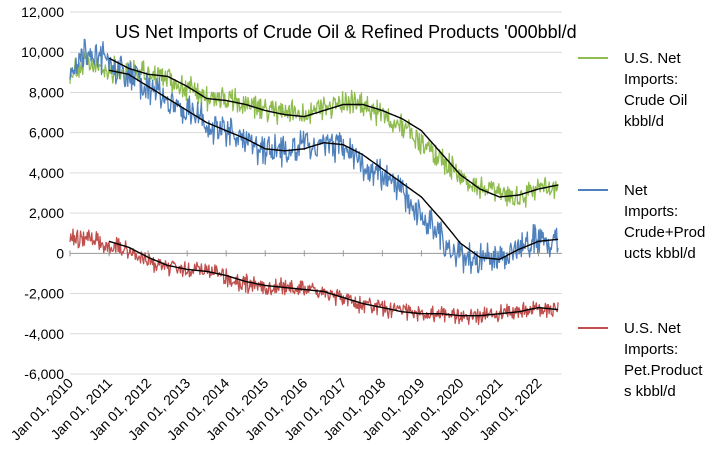 This screenshot has width=725, height=468. Describe the element at coordinates (42, 12) in the screenshot. I see `y-tick-label: 12,000` at that location.